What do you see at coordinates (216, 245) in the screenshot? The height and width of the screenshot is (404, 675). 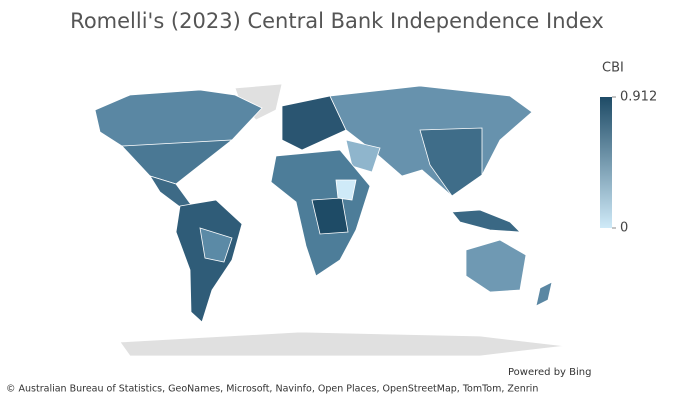 I see `brazil` at bounding box center [216, 245].